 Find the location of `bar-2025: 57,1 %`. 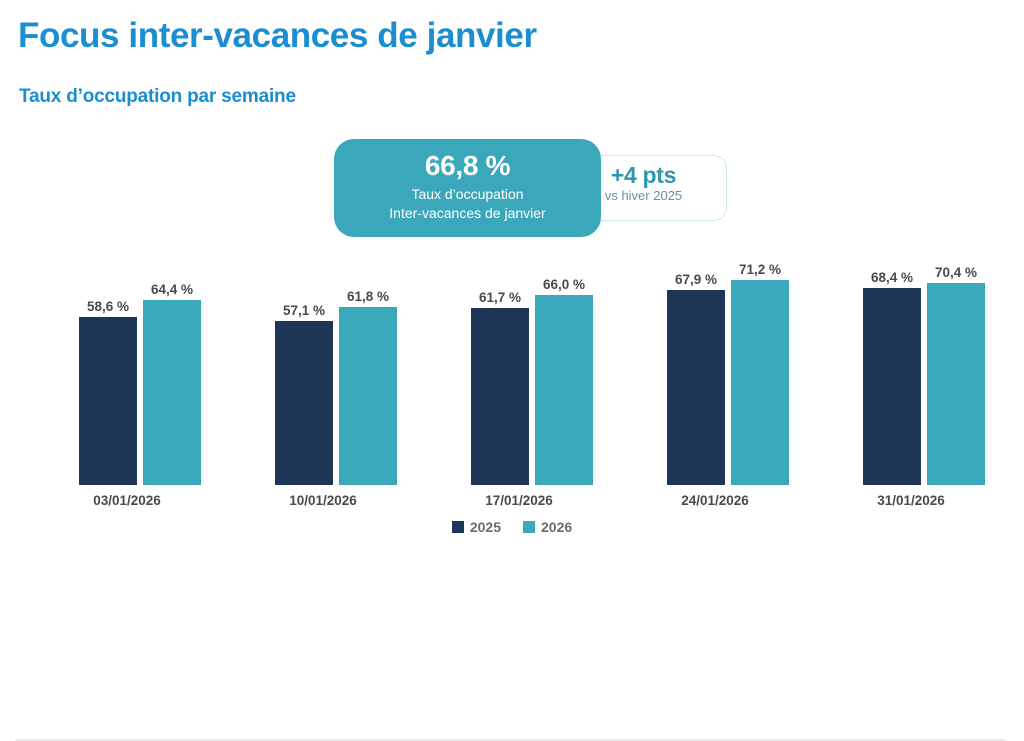

bar-2025: 57,1 % is located at coordinates (304, 394).